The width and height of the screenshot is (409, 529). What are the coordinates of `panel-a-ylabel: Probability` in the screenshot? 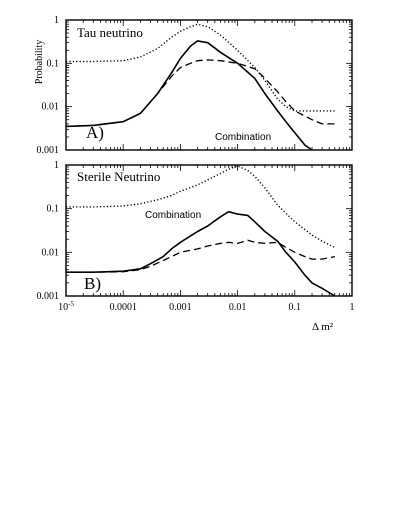 It's located at (39, 62).